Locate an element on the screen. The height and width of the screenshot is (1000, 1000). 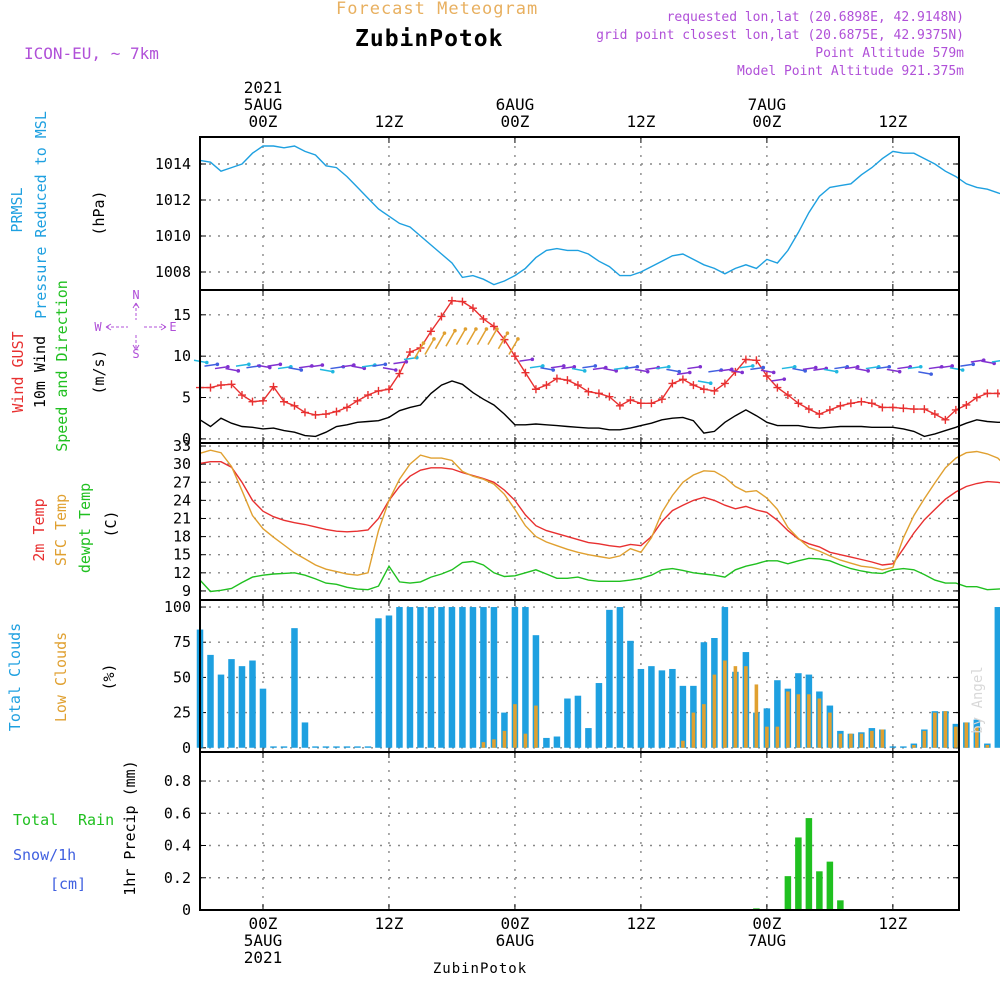
wind-label-gust: Wind GUST is located at coordinates (18, 371).